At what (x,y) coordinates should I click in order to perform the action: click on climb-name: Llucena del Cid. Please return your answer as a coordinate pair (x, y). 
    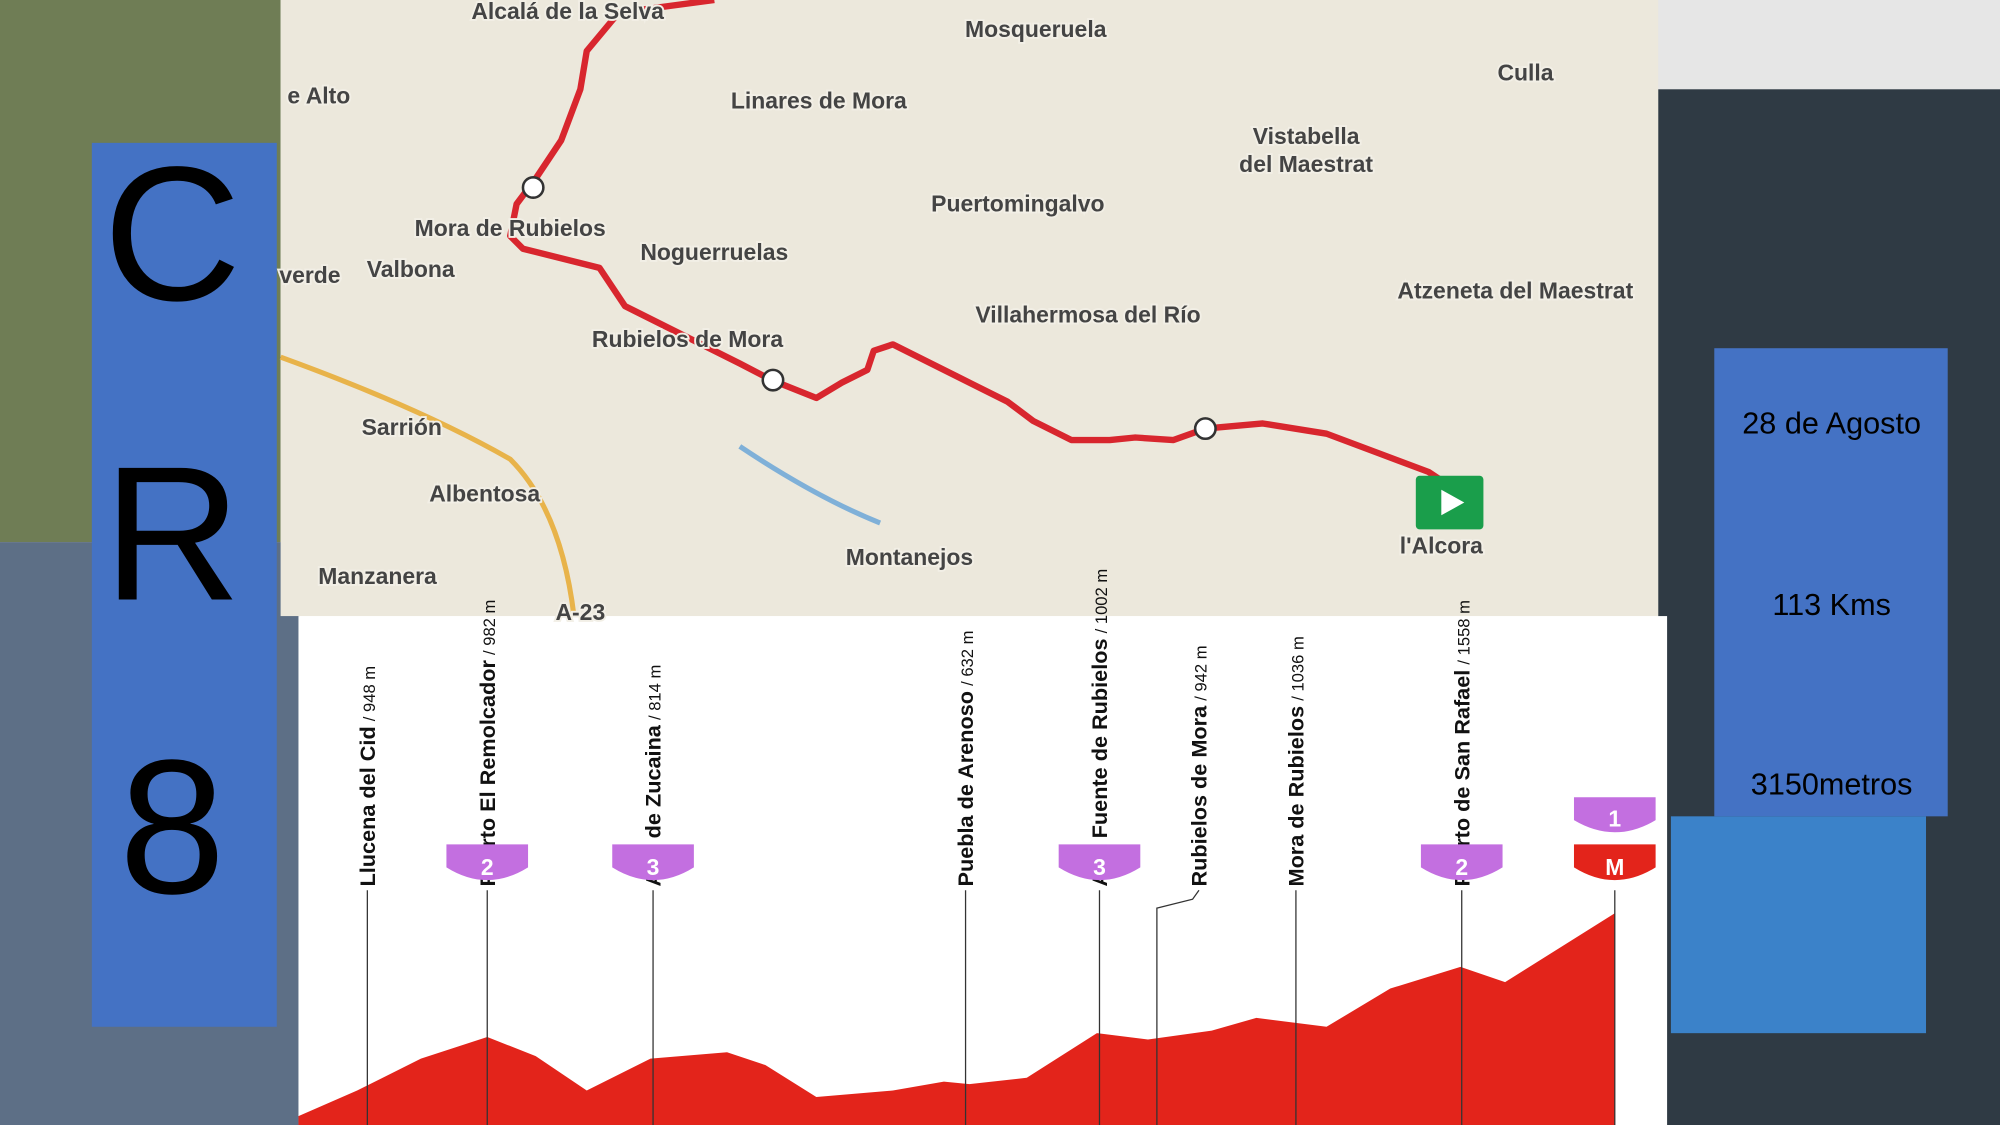
    Looking at the image, I should click on (367, 806).